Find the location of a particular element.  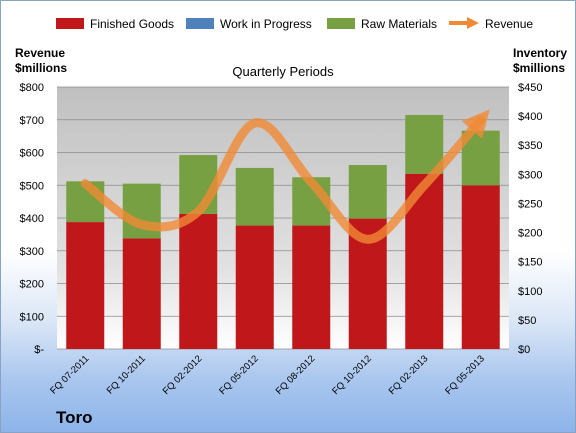

company-label: Toro is located at coordinates (74, 417).